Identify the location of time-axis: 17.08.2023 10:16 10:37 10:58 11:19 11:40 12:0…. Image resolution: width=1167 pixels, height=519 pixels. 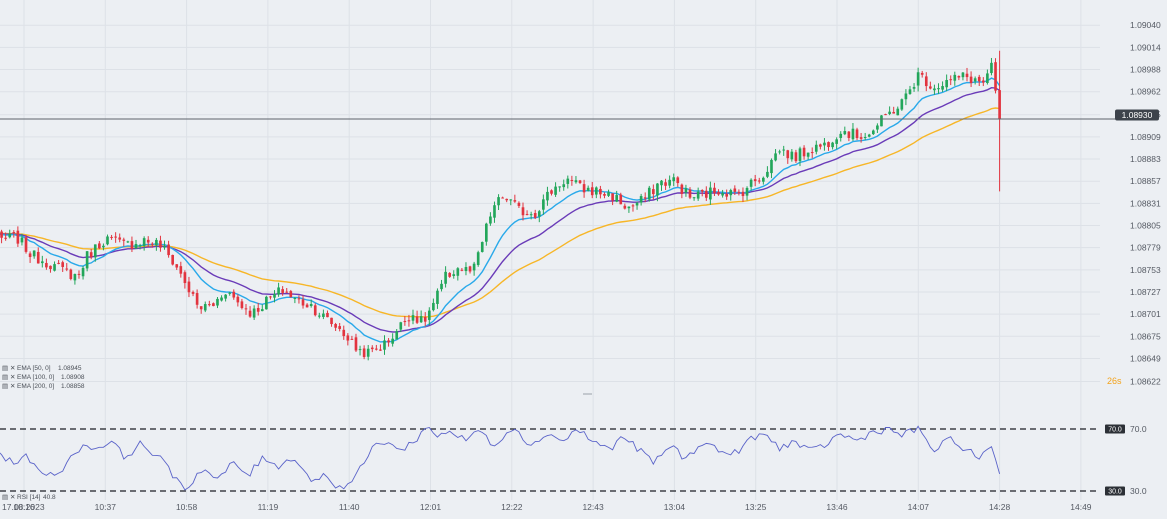
(547, 507).